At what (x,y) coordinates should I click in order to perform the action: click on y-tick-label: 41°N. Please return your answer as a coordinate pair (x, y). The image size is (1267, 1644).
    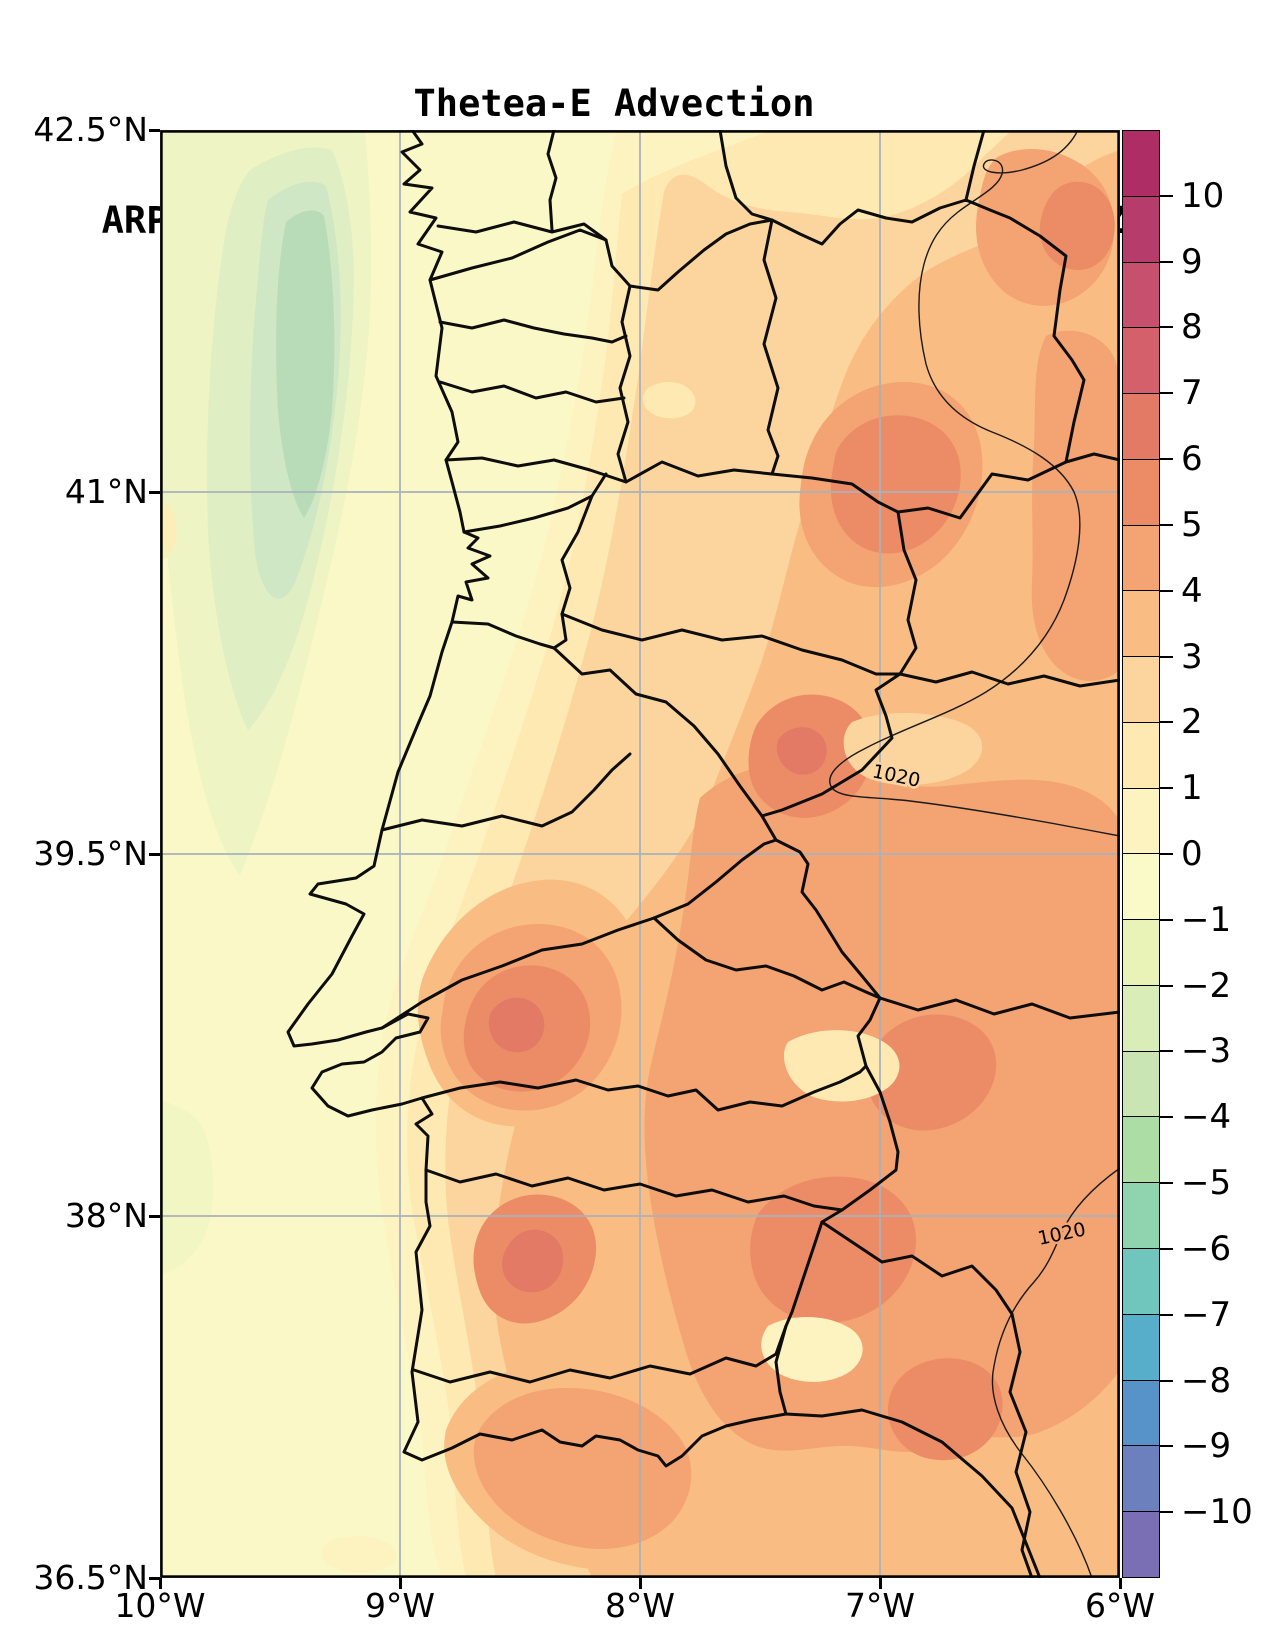
    Looking at the image, I should click on (106, 491).